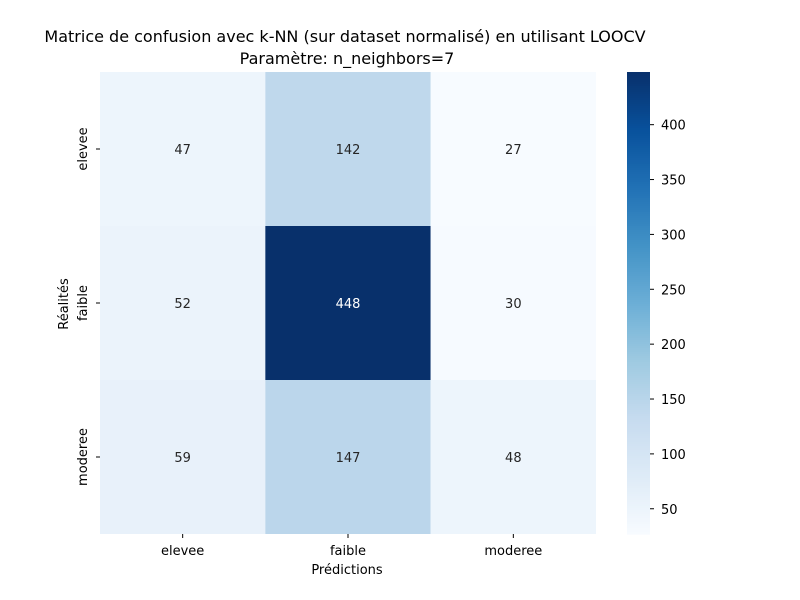 This screenshot has height=600, width=800. I want to click on cell-value-label: 48, so click(513, 458).